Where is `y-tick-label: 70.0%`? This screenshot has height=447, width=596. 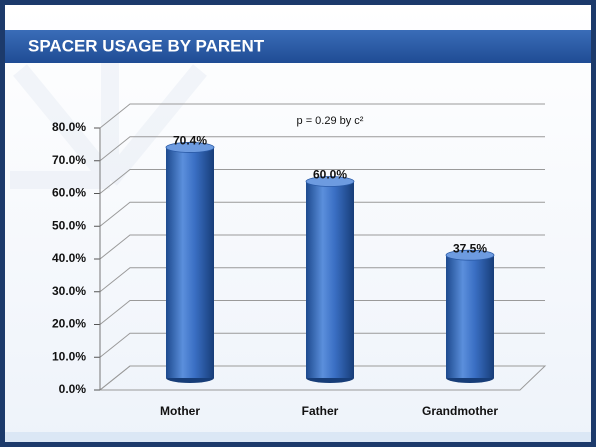
y-tick-label: 70.0% is located at coordinates (69, 160).